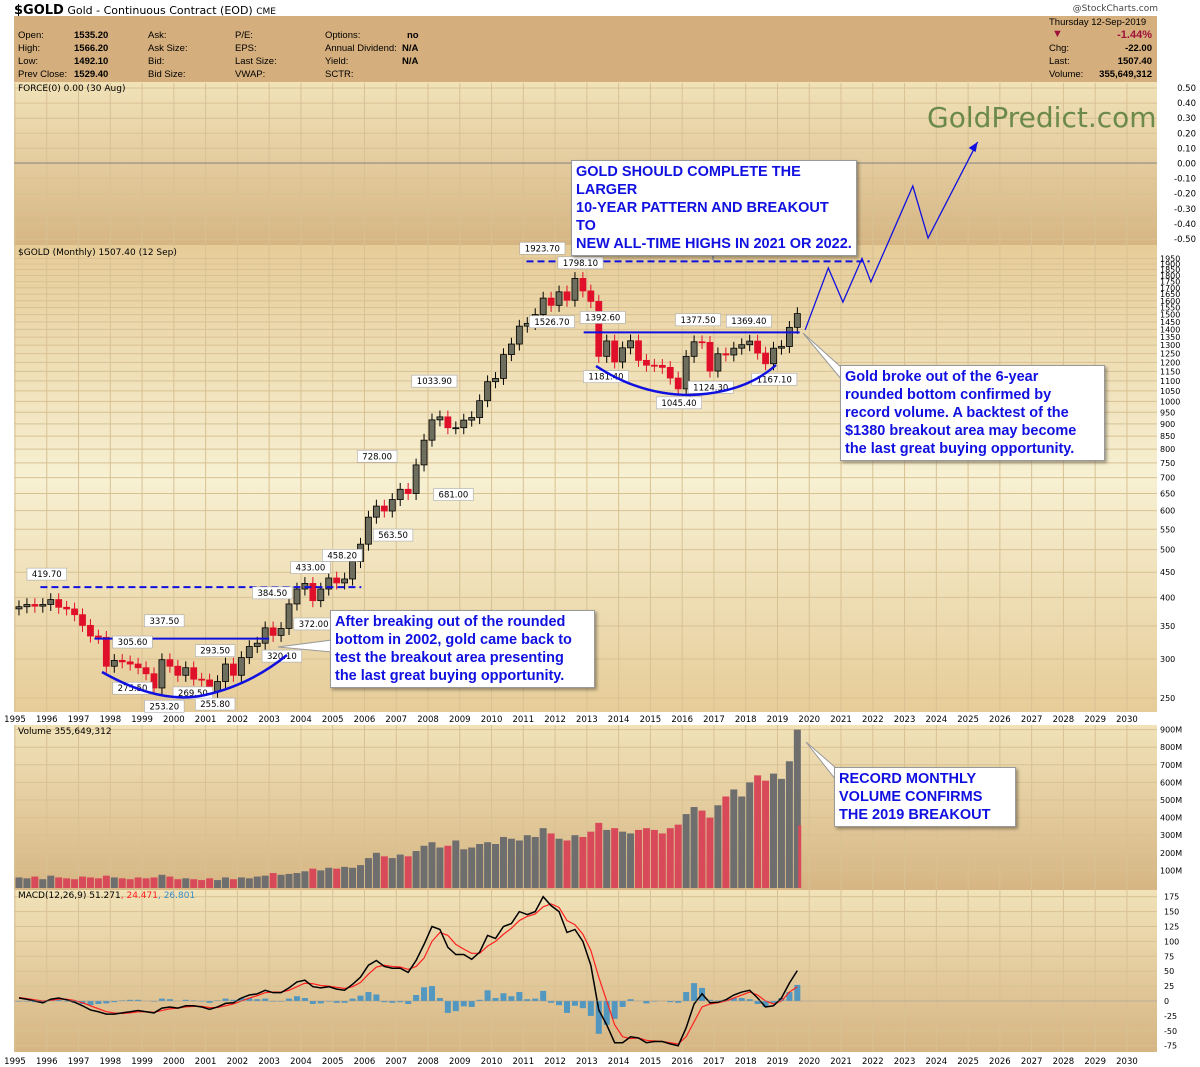  What do you see at coordinates (91, 61) in the screenshot?
I see `low-value: 1492.10` at bounding box center [91, 61].